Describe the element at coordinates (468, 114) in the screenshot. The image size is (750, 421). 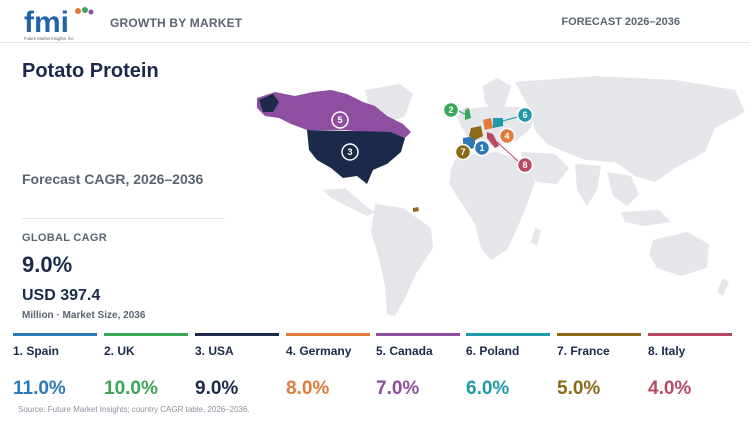
I see `country-uk` at that location.